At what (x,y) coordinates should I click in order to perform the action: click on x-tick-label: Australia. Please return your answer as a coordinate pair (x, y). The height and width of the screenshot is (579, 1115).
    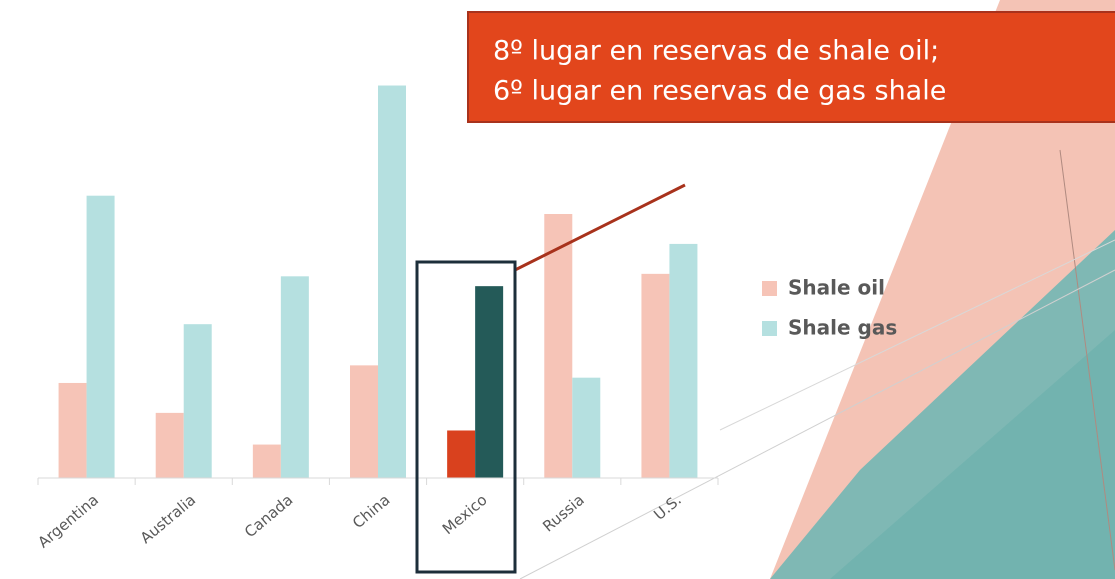
    Looking at the image, I should click on (168, 519).